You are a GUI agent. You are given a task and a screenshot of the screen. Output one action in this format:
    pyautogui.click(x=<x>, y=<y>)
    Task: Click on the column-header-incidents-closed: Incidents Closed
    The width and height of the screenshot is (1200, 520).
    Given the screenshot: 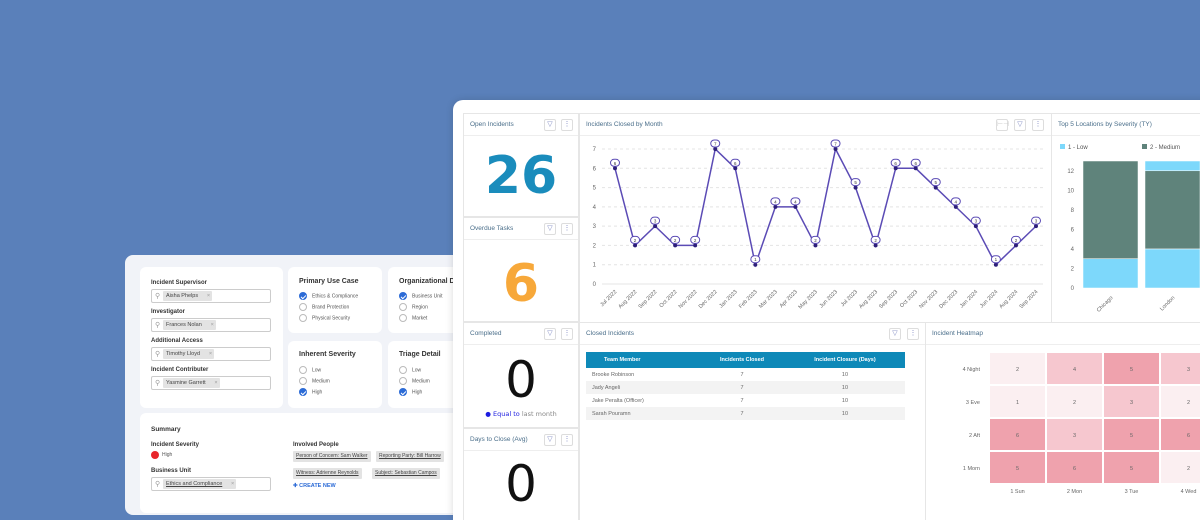 What is the action you would take?
    pyautogui.click(x=742, y=360)
    